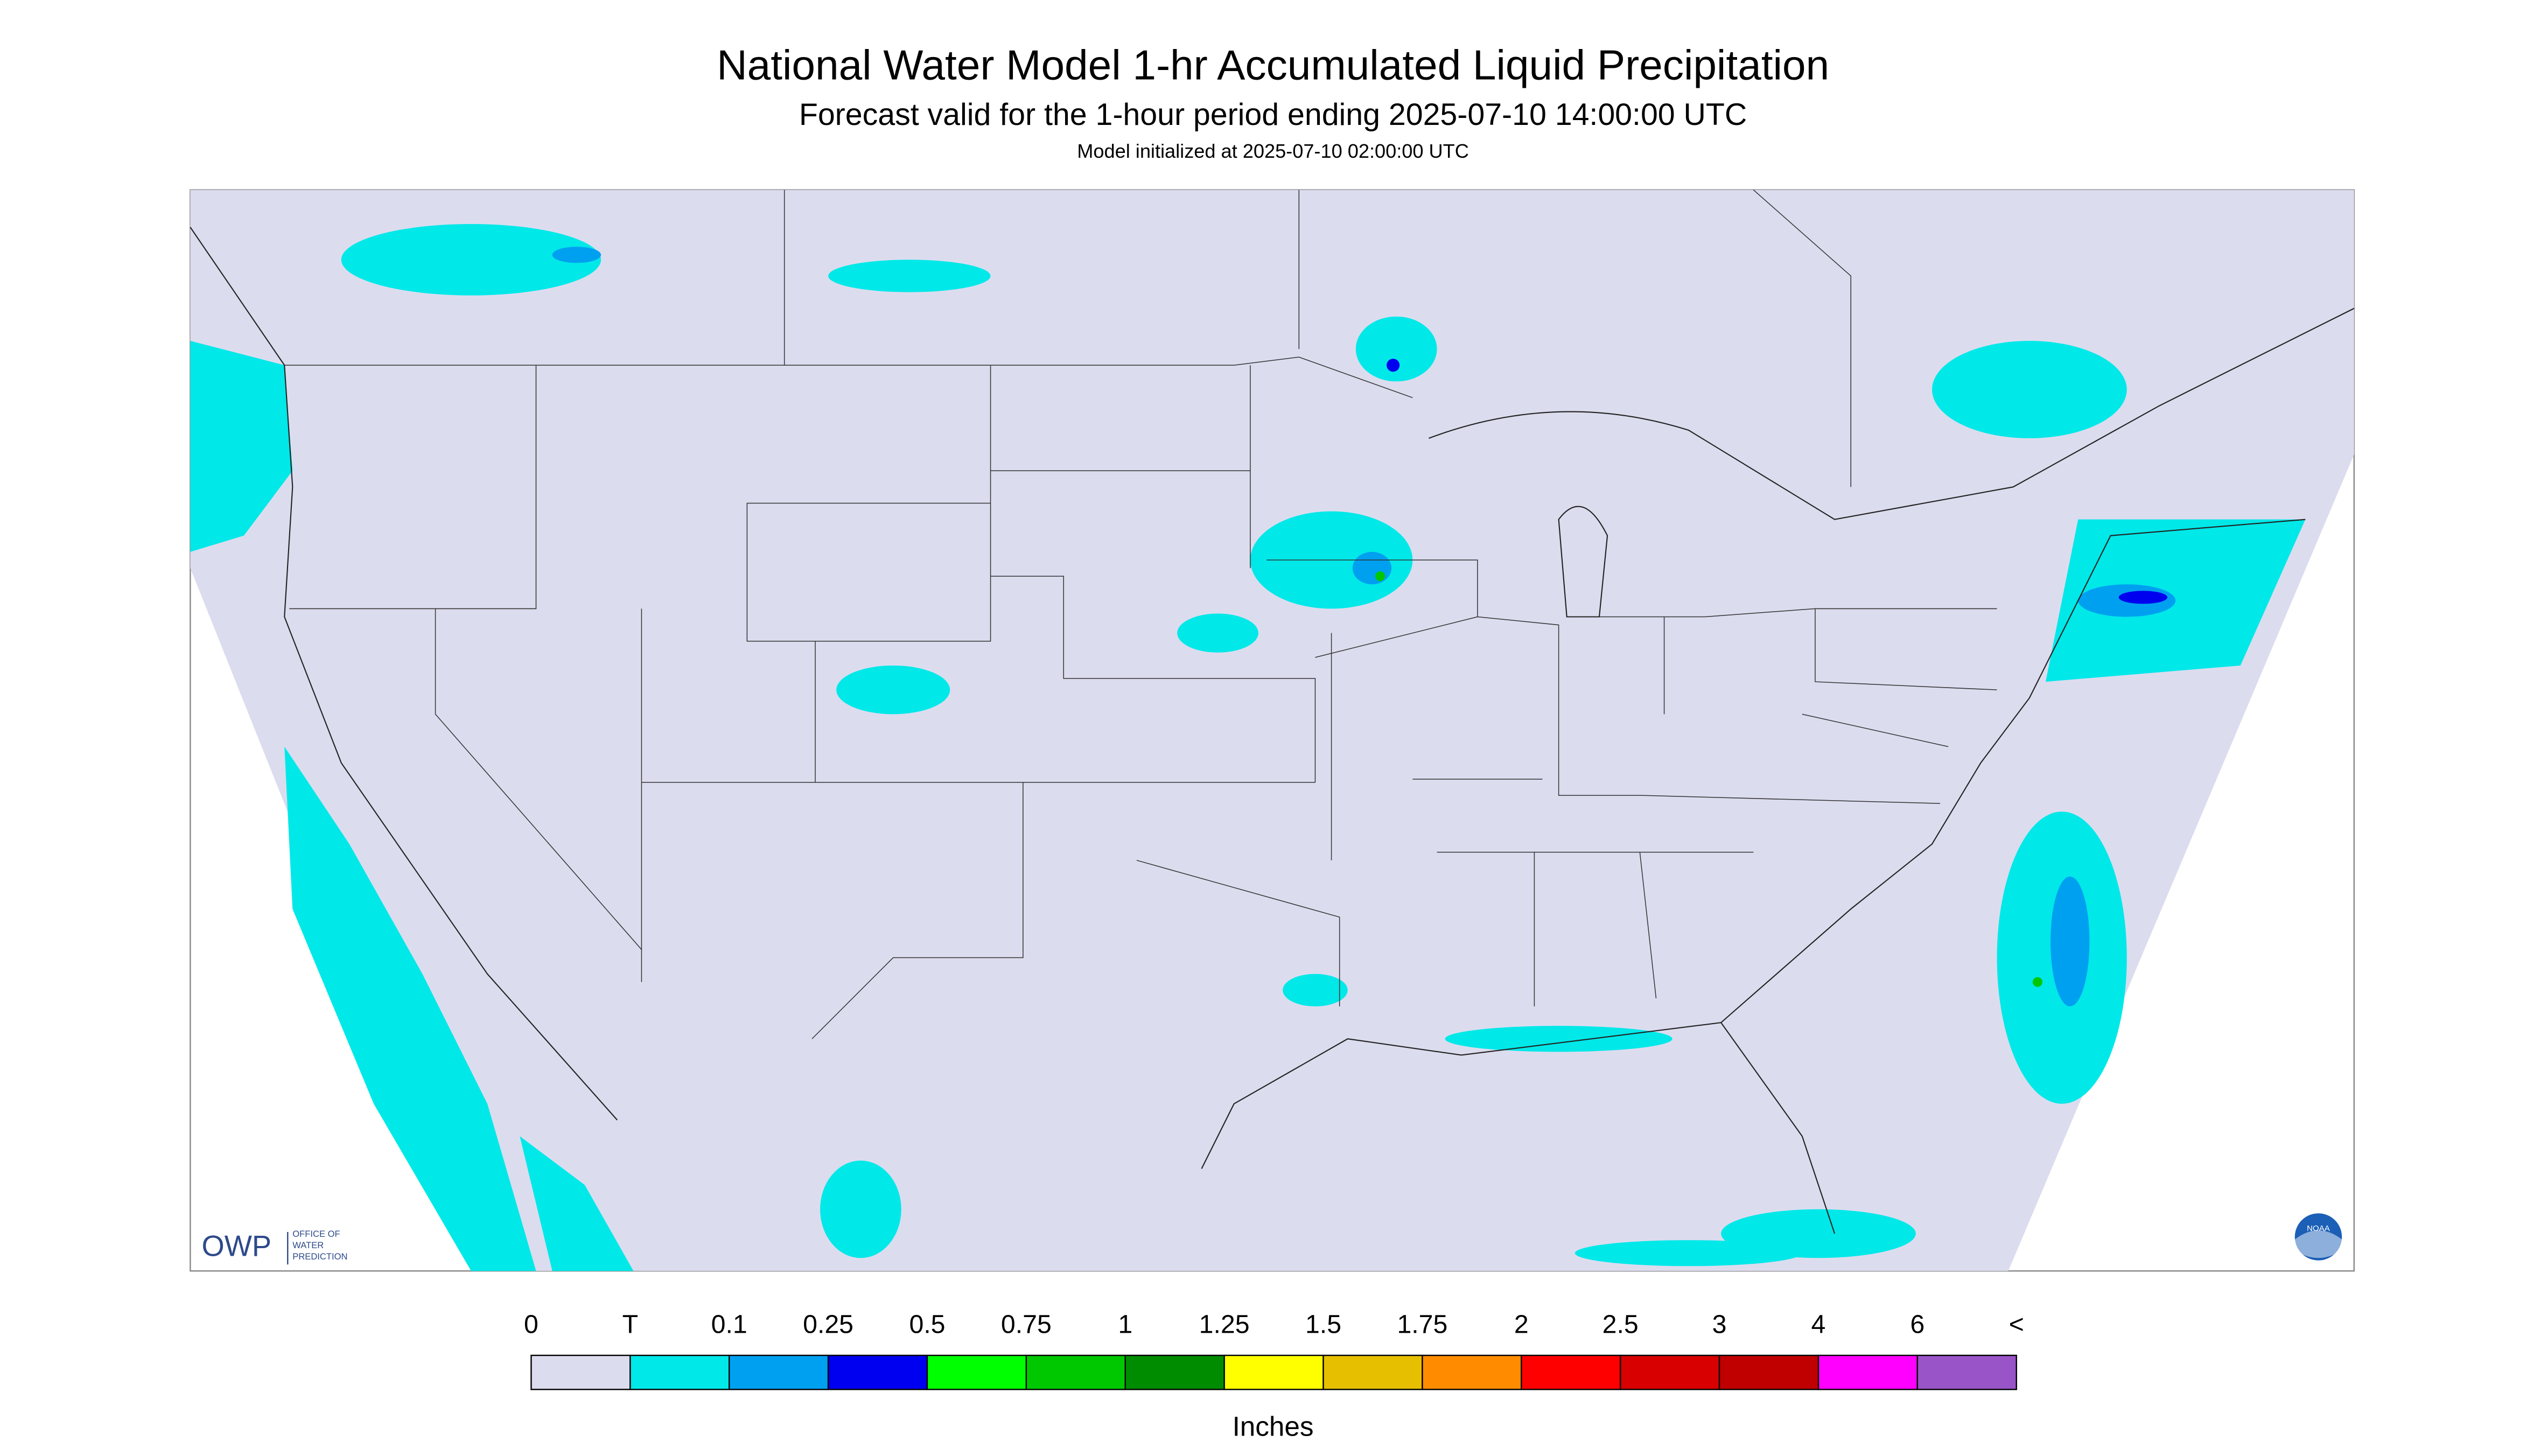  I want to click on legend-label: 0.75, so click(1026, 1324).